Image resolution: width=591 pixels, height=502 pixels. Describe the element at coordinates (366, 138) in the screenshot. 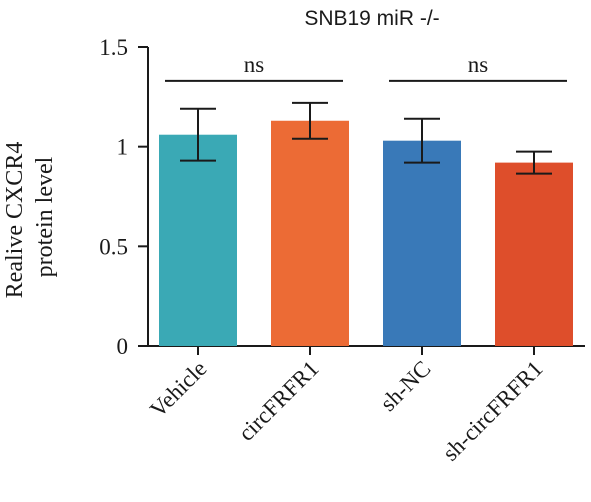

I see `error-bars` at that location.